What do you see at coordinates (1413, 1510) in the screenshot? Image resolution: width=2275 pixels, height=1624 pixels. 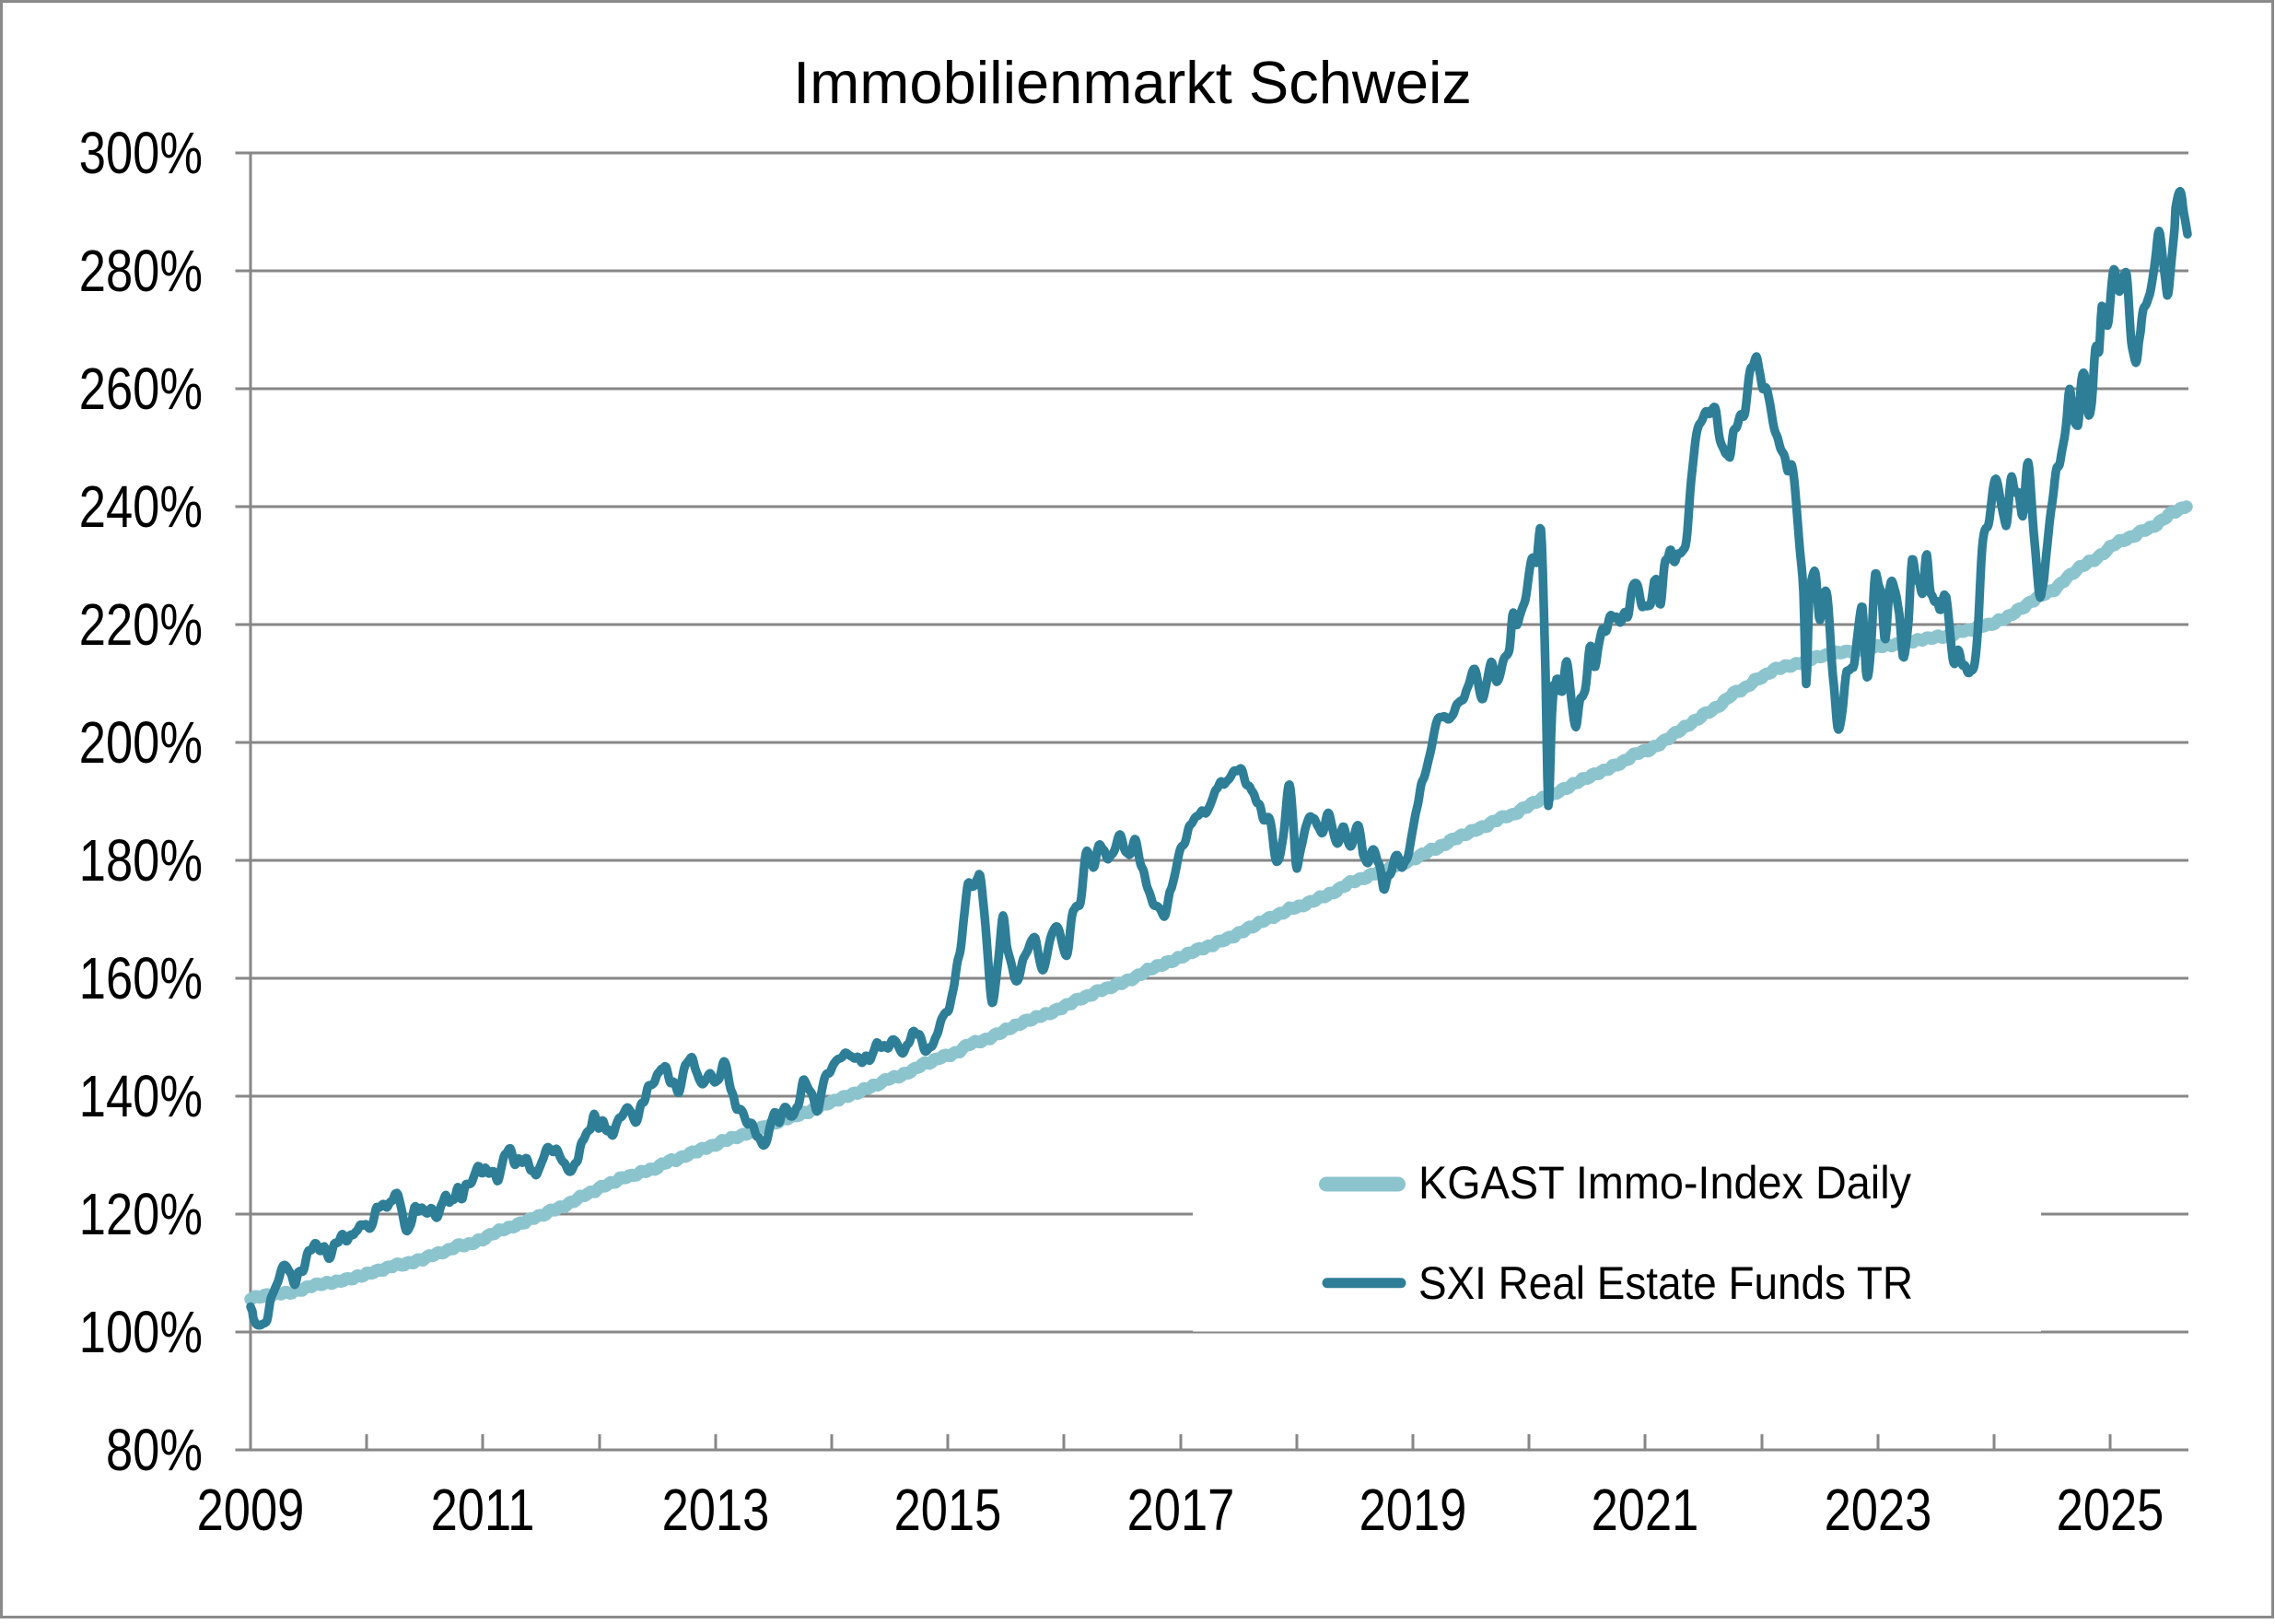 I see `svg-text: 2019` at bounding box center [1413, 1510].